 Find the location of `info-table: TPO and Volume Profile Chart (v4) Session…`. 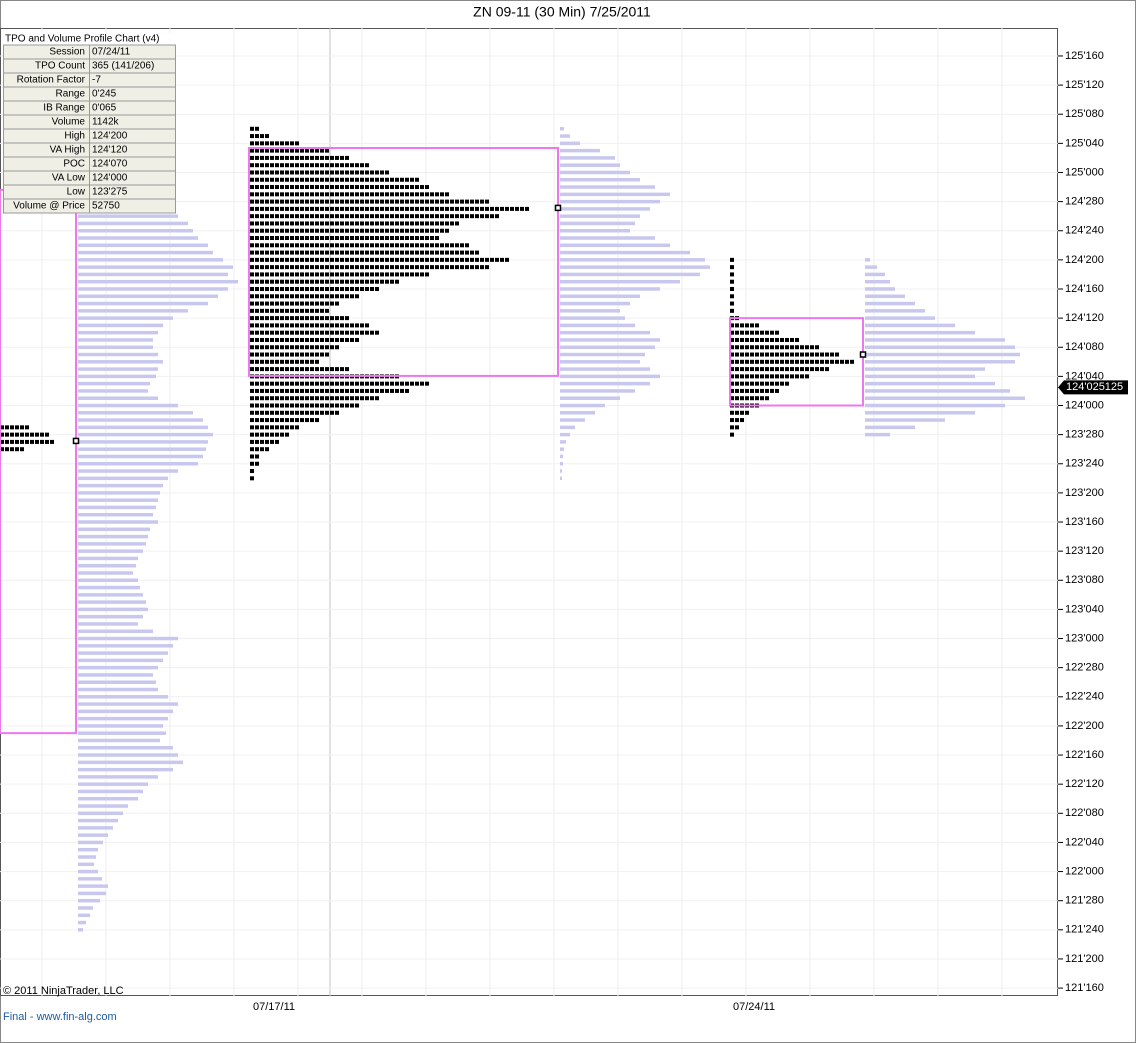

info-table: TPO and Volume Profile Chart (v4) Session… is located at coordinates (89, 123).